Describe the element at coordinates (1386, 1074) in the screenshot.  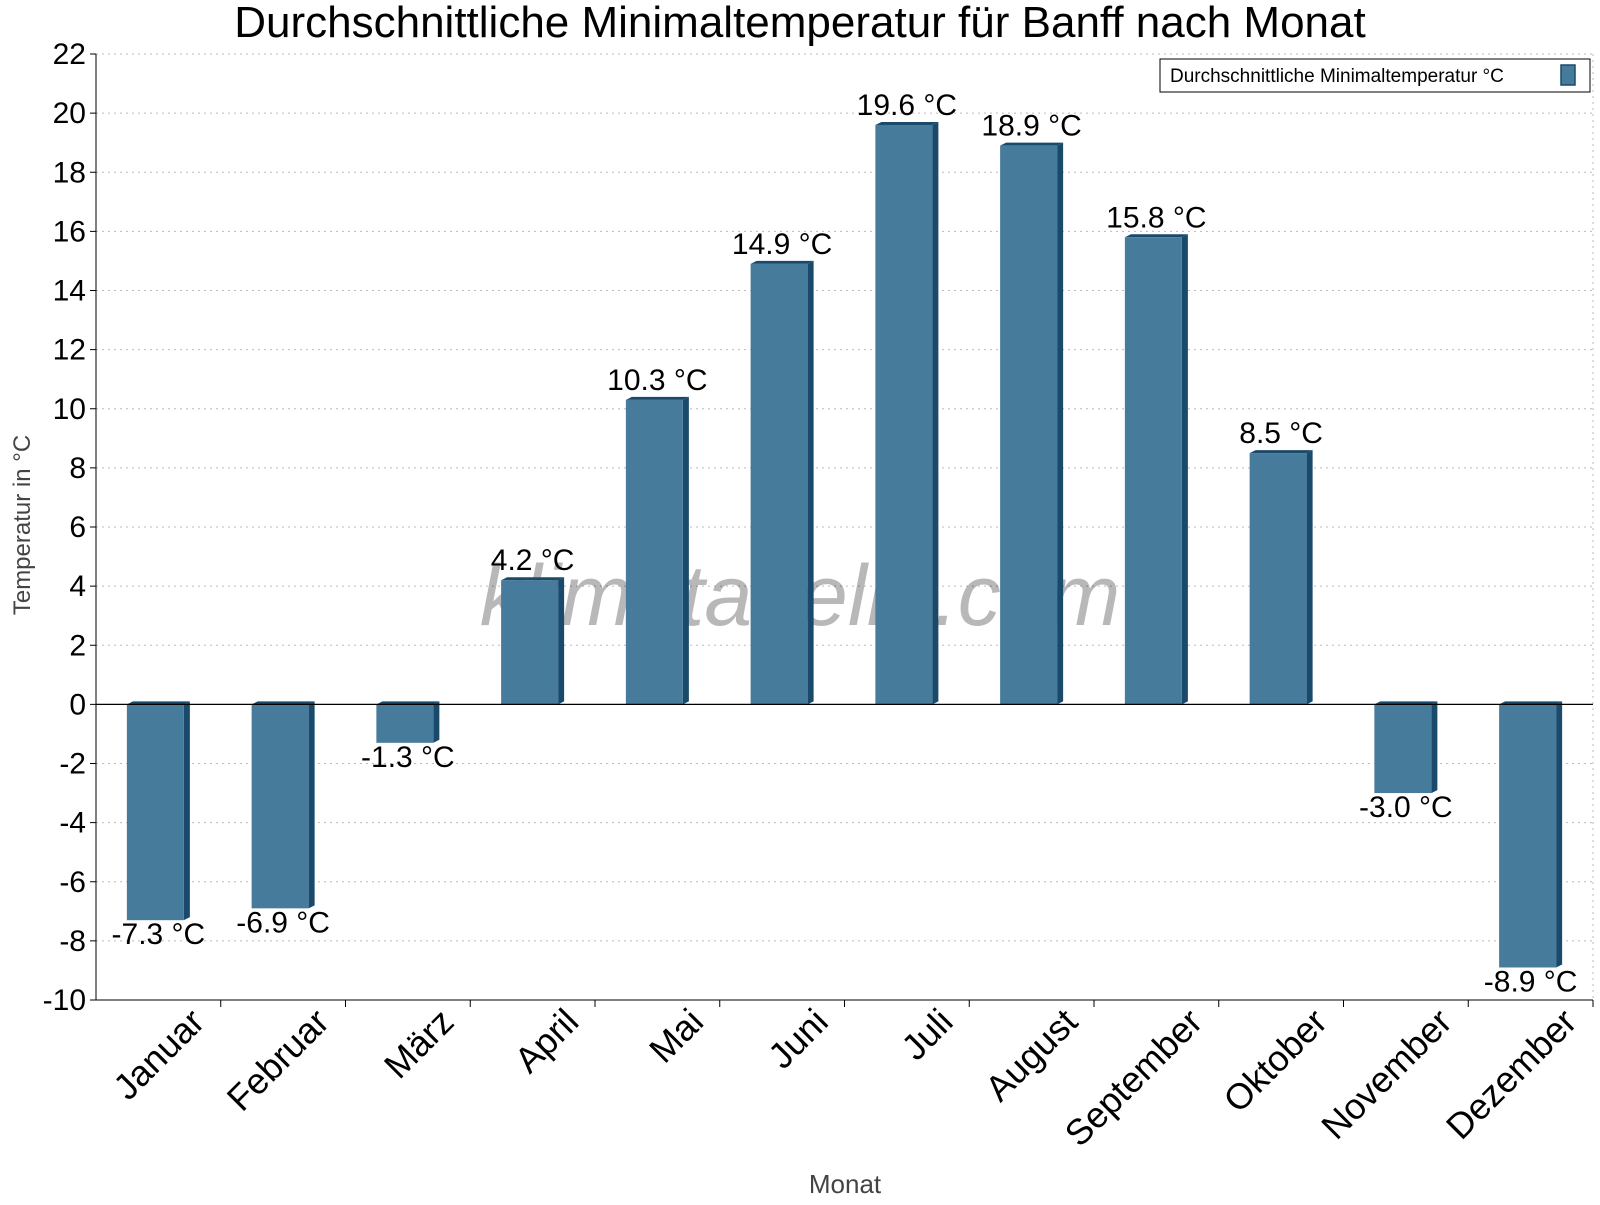
I see `x-tick-label: November` at that location.